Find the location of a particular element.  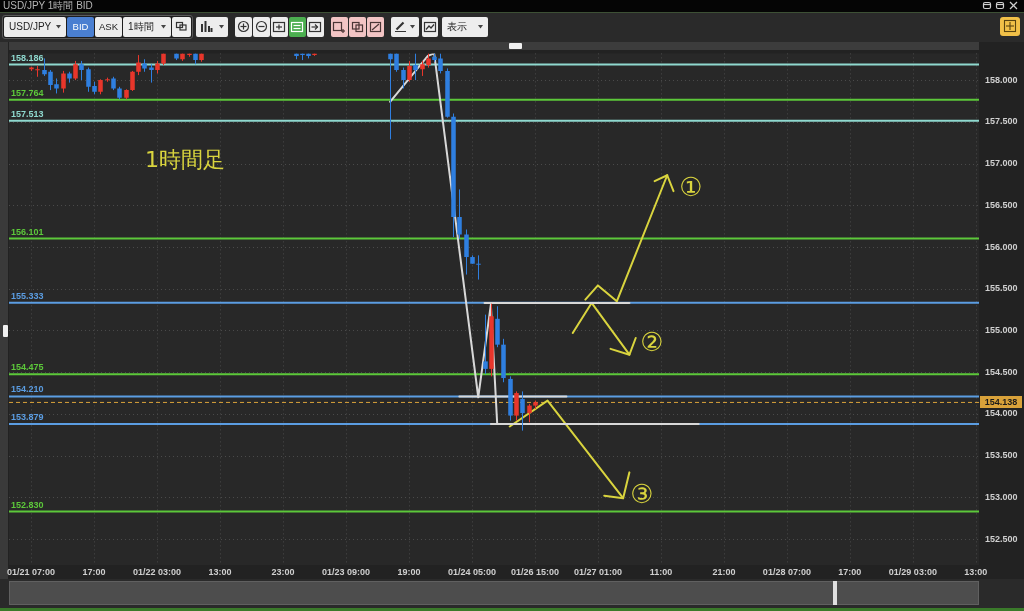

y-tick-label: 158.000 is located at coordinates (1001, 79).